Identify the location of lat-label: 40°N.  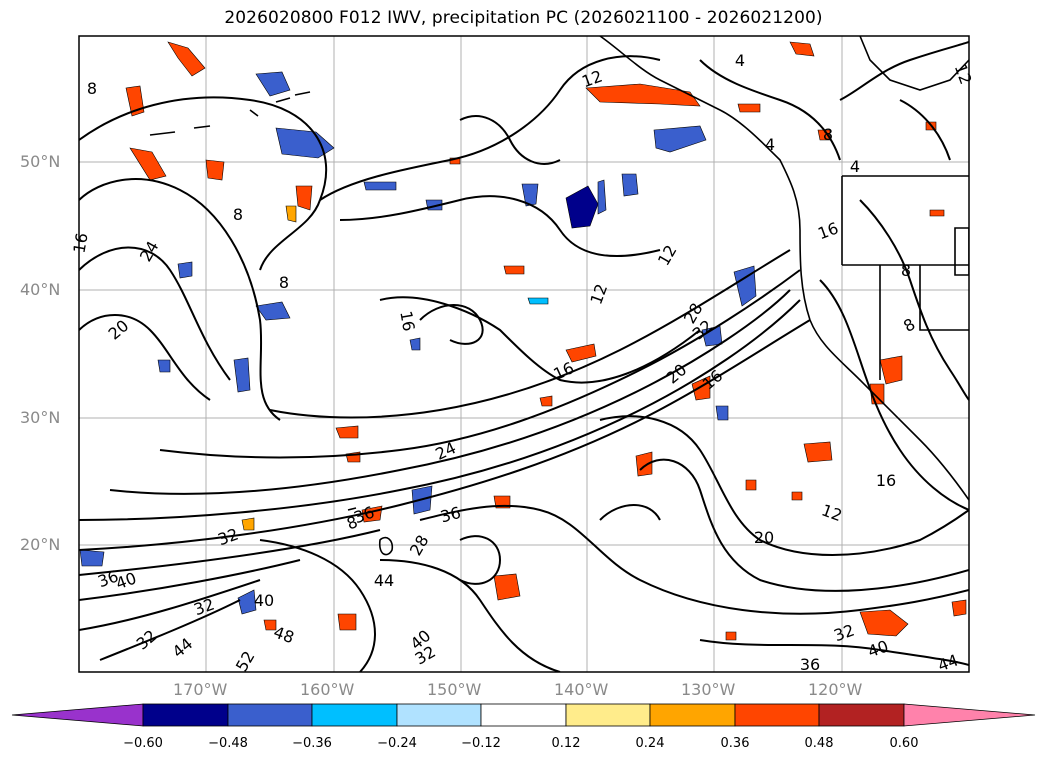
(40, 289).